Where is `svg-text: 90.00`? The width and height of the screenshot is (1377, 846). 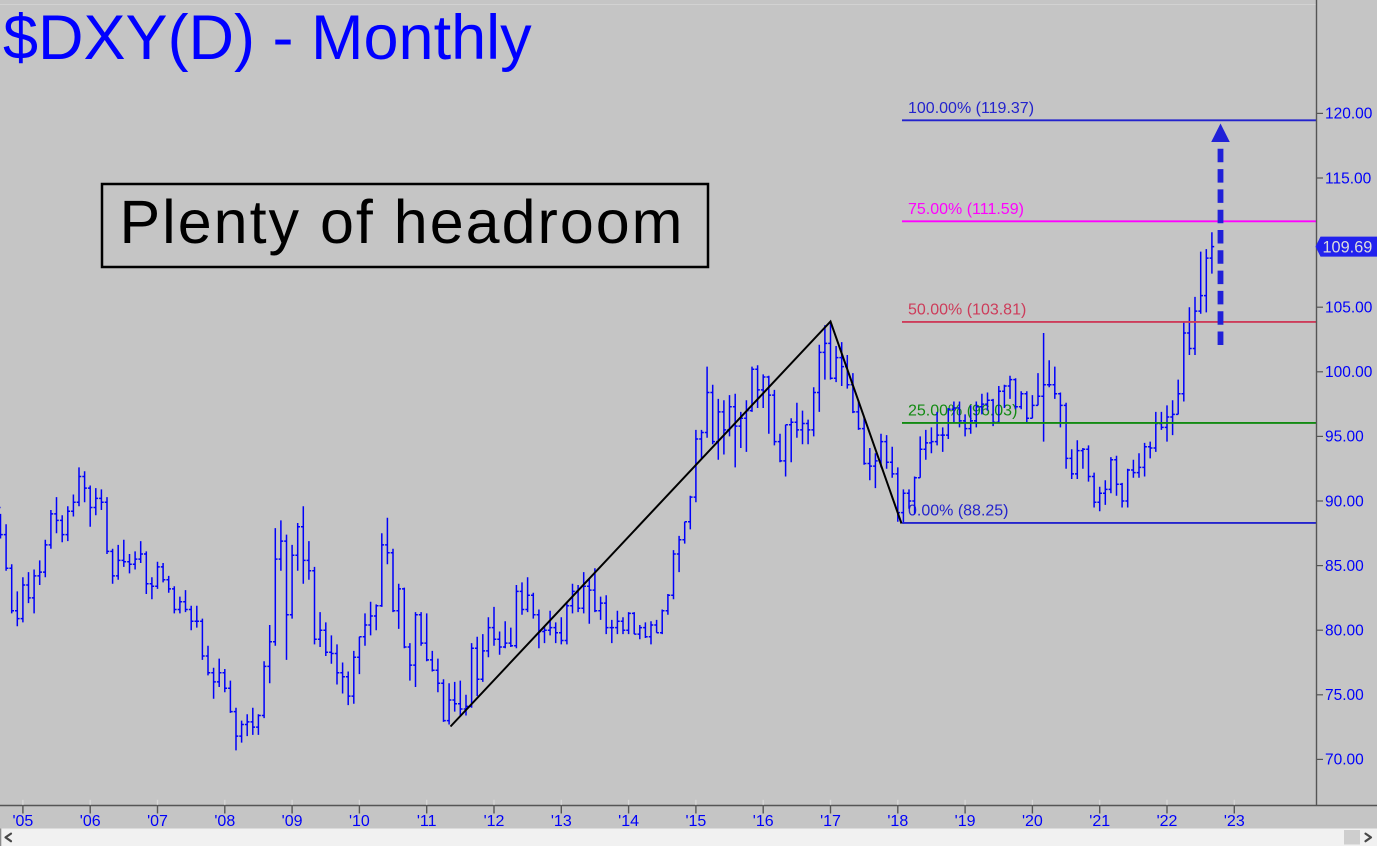 svg-text: 90.00 is located at coordinates (1344, 501).